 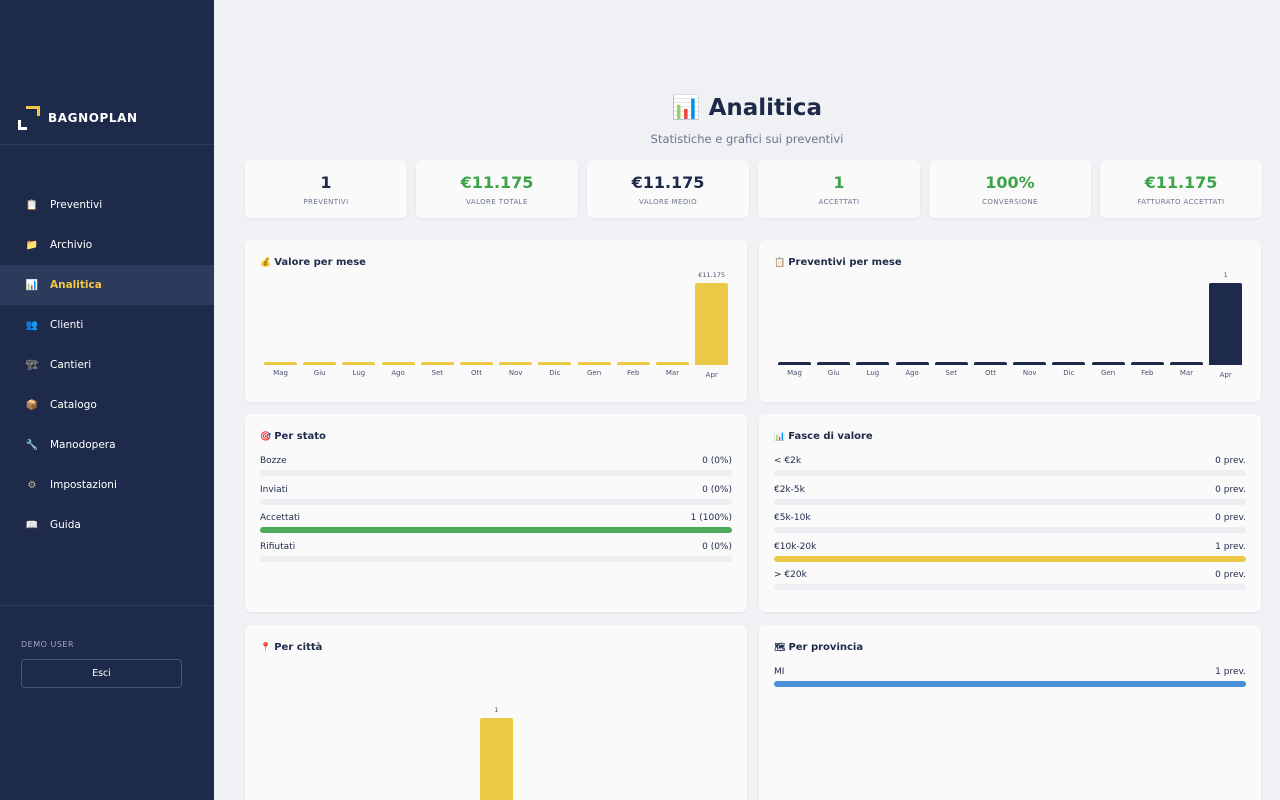 What do you see at coordinates (747, 139) in the screenshot?
I see `page-subtitle: Statistiche e grafici sui preventivi` at bounding box center [747, 139].